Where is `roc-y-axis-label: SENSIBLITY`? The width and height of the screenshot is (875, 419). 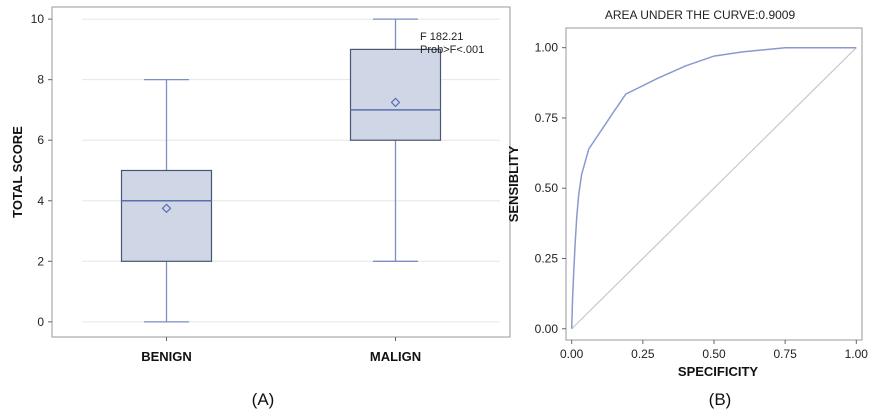
roc-y-axis-label: SENSIBLITY is located at coordinates (513, 183).